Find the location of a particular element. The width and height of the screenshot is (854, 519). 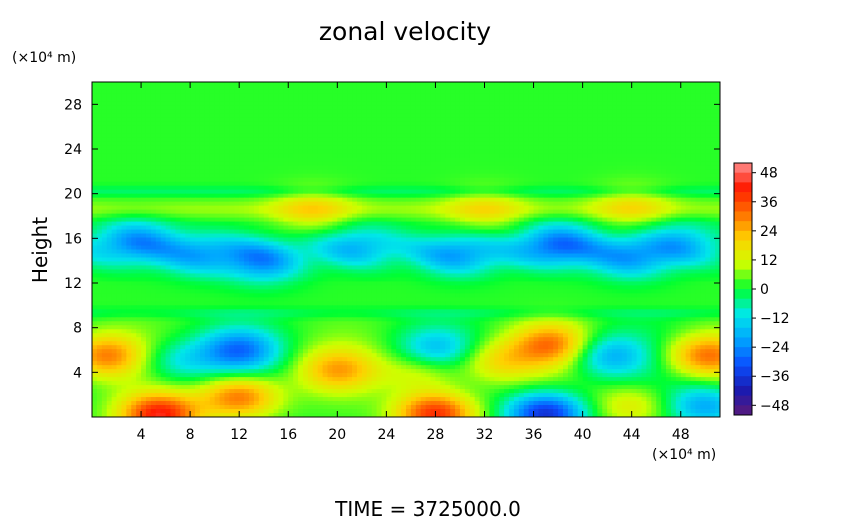

y-tick-label: 8 is located at coordinates (77, 329).